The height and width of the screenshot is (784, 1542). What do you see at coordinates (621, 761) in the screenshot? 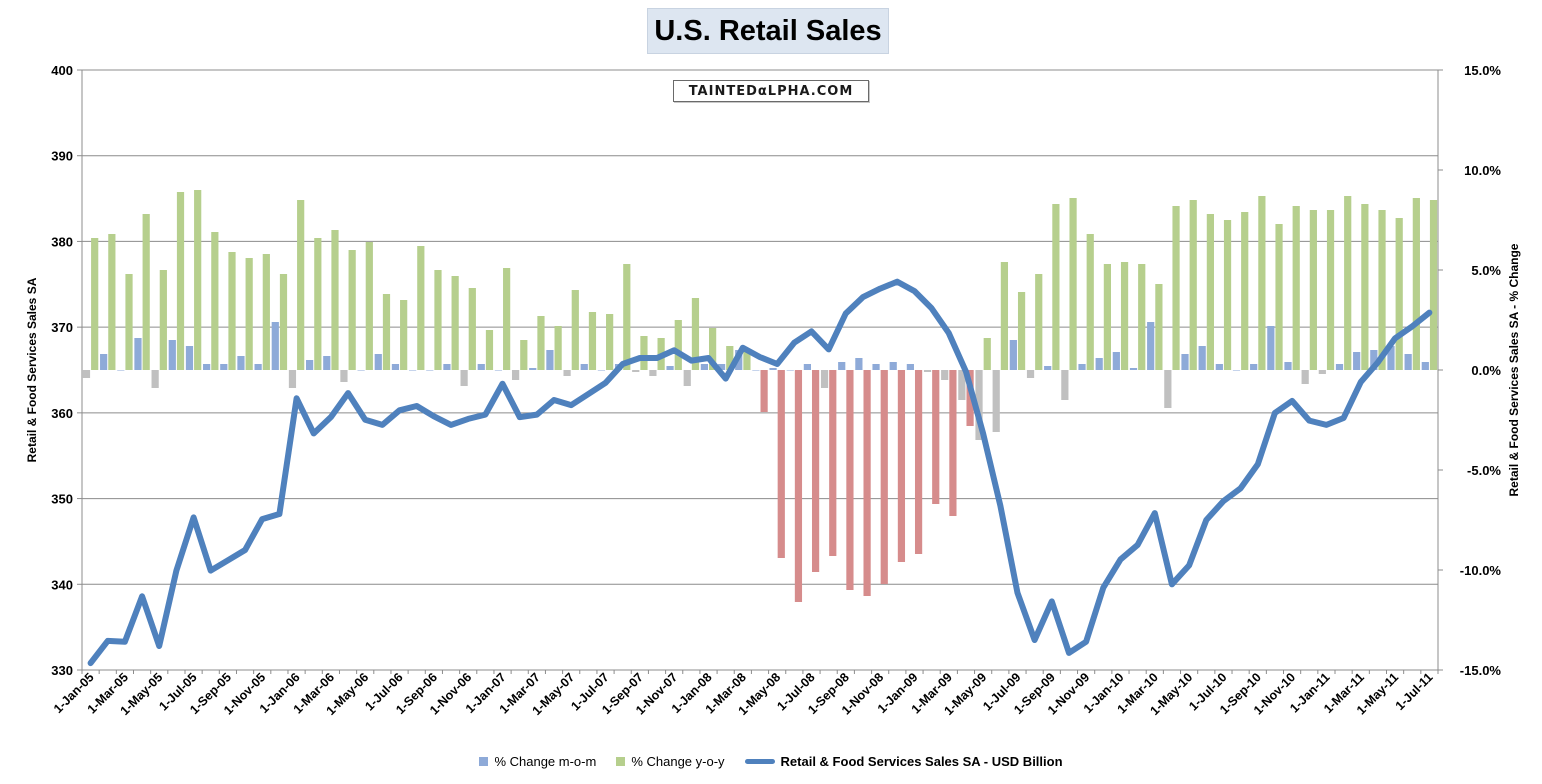
I see `legend-swatch-yoy` at bounding box center [621, 761].